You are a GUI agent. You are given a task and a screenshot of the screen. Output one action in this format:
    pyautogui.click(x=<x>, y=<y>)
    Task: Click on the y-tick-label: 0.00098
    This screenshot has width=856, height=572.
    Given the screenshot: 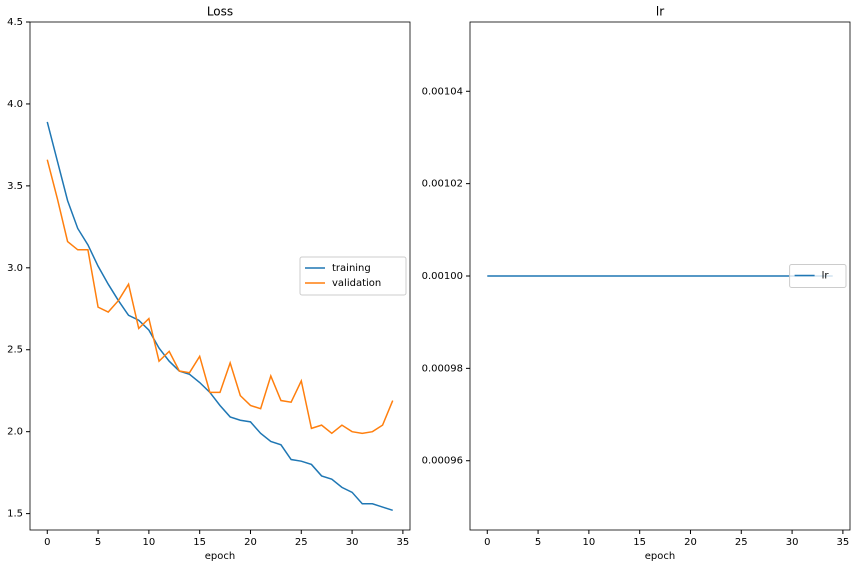 What is the action you would take?
    pyautogui.click(x=442, y=368)
    